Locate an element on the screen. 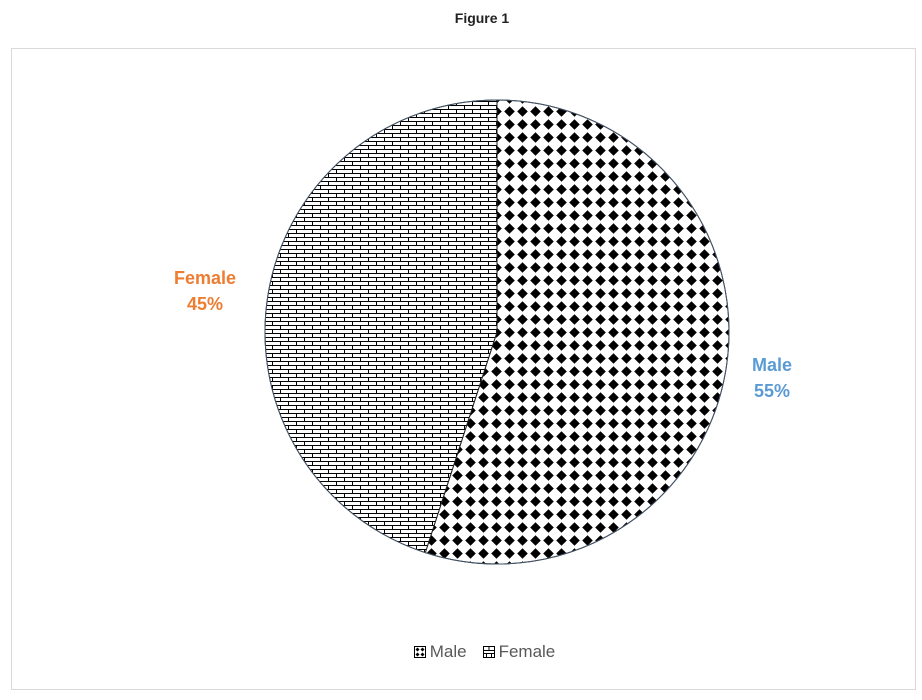  data-label-male: Male 55% is located at coordinates (772, 378).